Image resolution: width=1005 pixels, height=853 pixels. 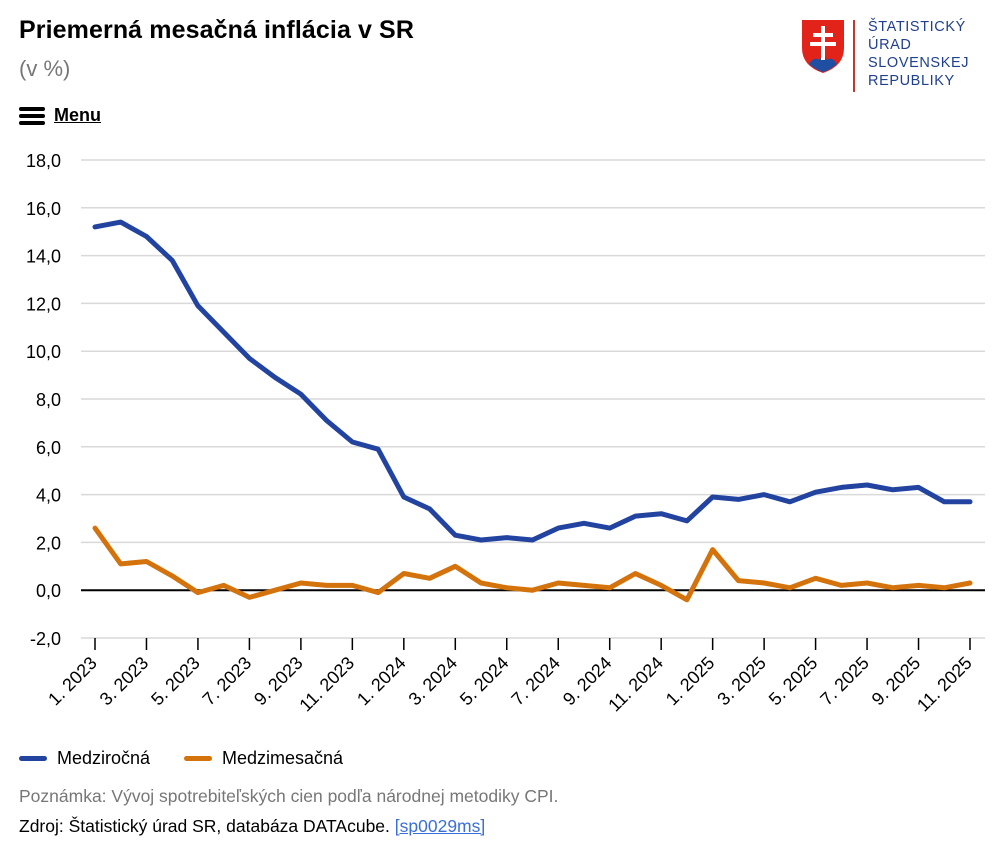 What do you see at coordinates (741, 681) in the screenshot?
I see `x-tick-label: 3. 2025` at bounding box center [741, 681].